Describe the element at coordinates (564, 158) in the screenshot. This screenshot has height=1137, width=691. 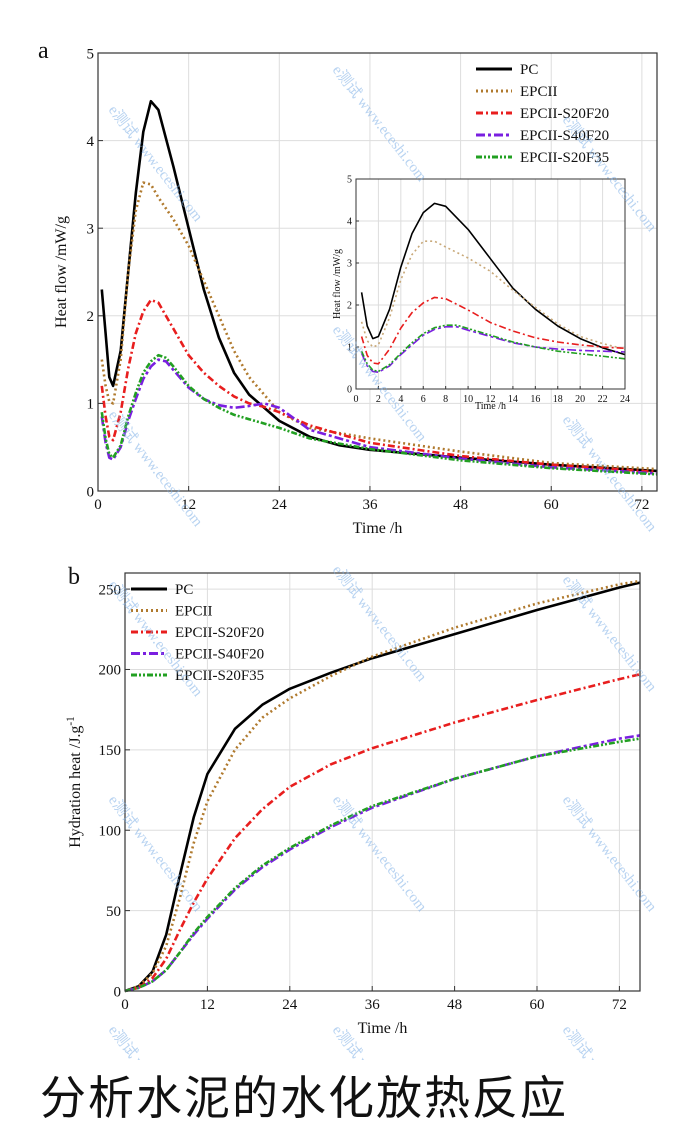
I see `panel-a-legend-label-epcii-s20f35: EPCII-S20F35` at that location.